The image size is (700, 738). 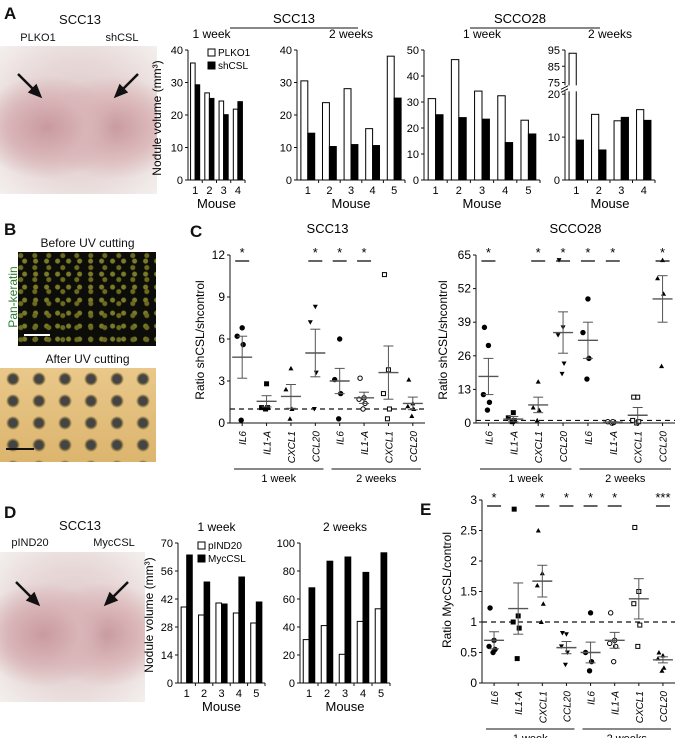 I want to click on y-tick-label: 10, so click(x=554, y=138).